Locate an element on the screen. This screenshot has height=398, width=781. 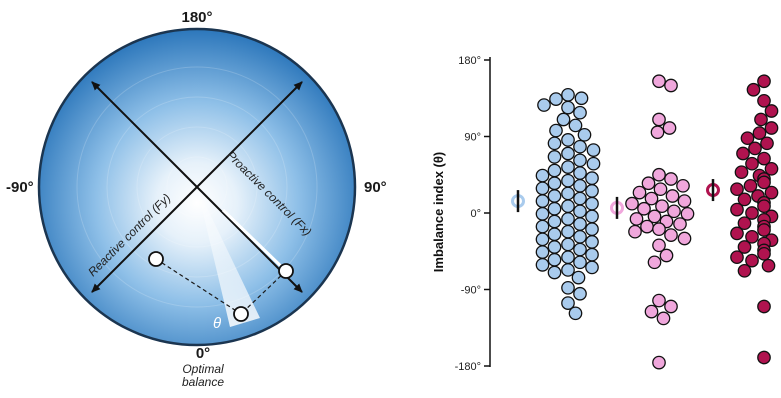
proactive-vector is located at coordinates (254, 240).